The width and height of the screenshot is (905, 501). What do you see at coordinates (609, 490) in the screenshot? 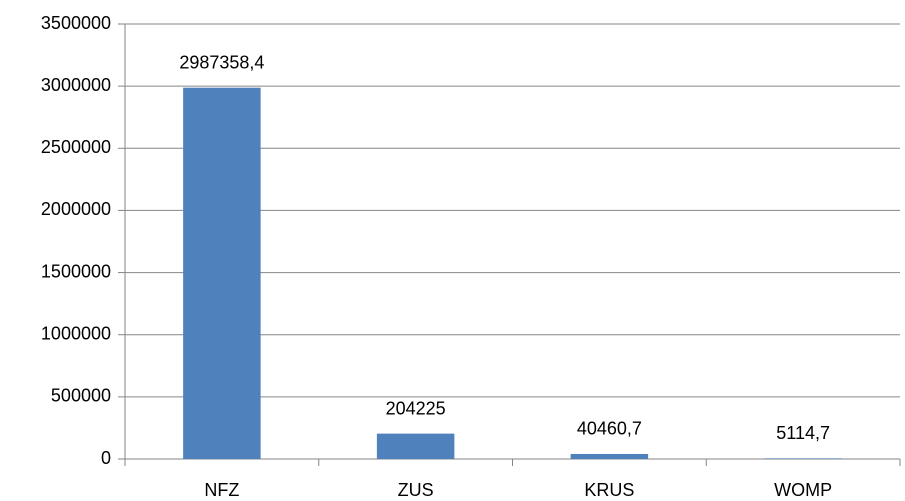
I see `x-tick-label: KRUS` at bounding box center [609, 490].